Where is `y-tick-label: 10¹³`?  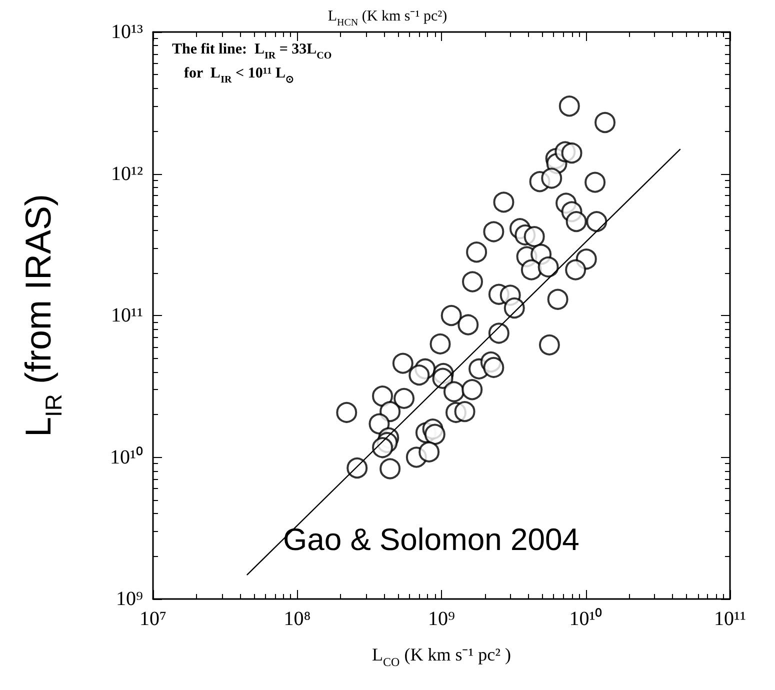 y-tick-label: 10¹³ is located at coordinates (127, 32).